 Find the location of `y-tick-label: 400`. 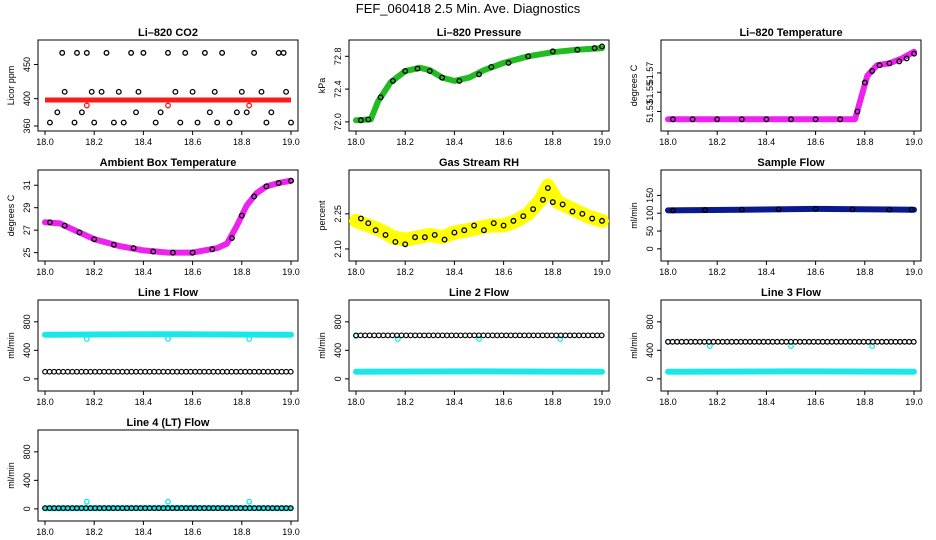

y-tick-label: 400 is located at coordinates (27, 98).